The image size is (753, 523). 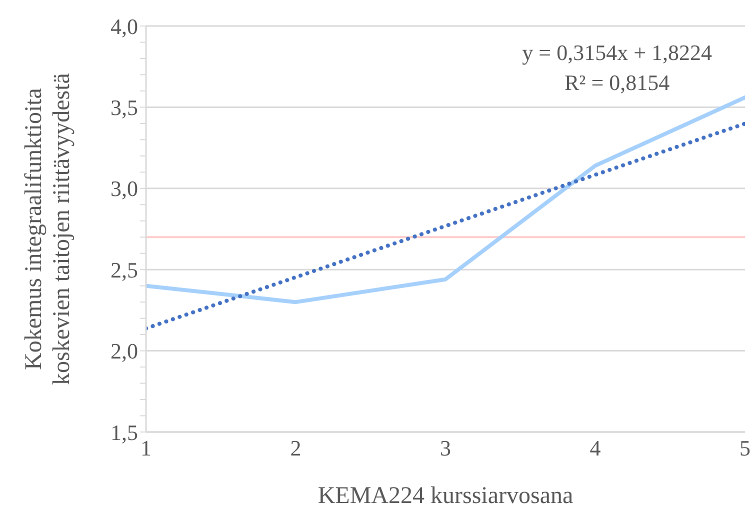 I want to click on x-tick-label: 4, so click(x=595, y=448).